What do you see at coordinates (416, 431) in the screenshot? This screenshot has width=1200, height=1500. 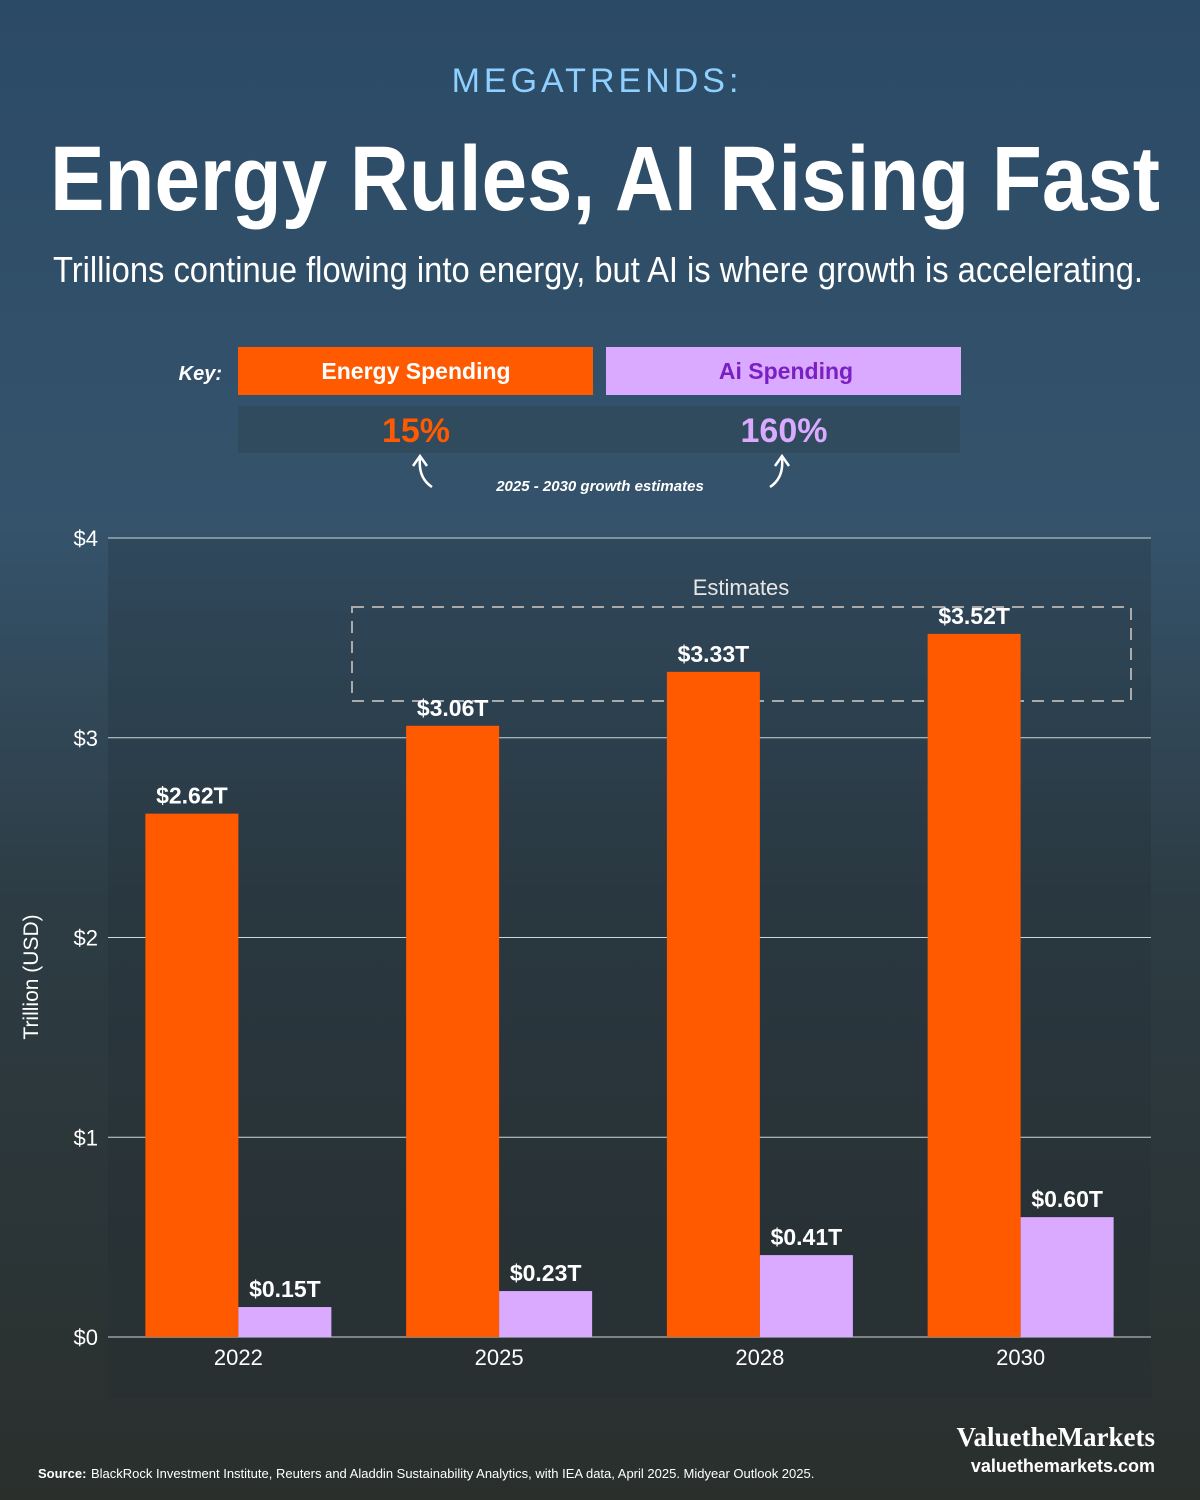 I see `growth-value: 15%` at bounding box center [416, 431].